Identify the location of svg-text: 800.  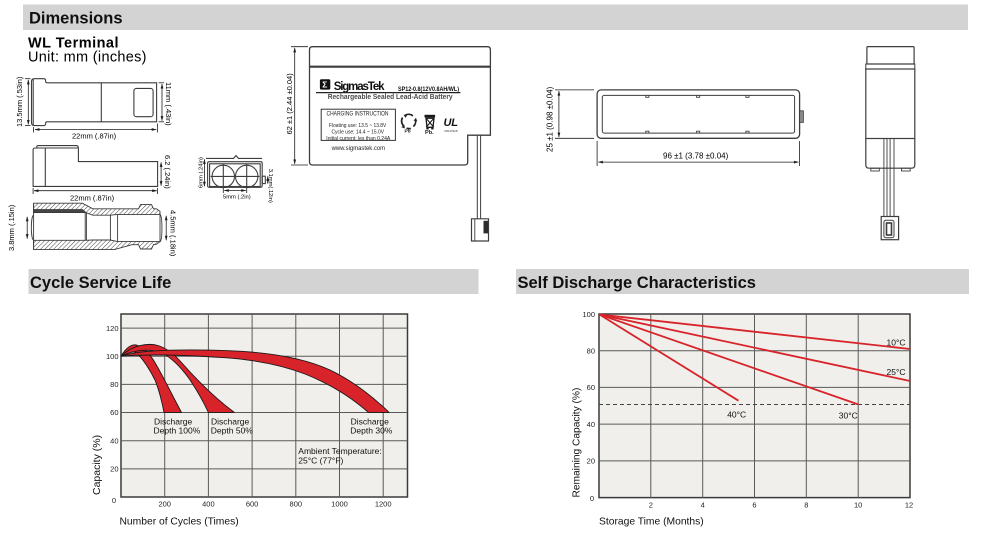
(296, 503).